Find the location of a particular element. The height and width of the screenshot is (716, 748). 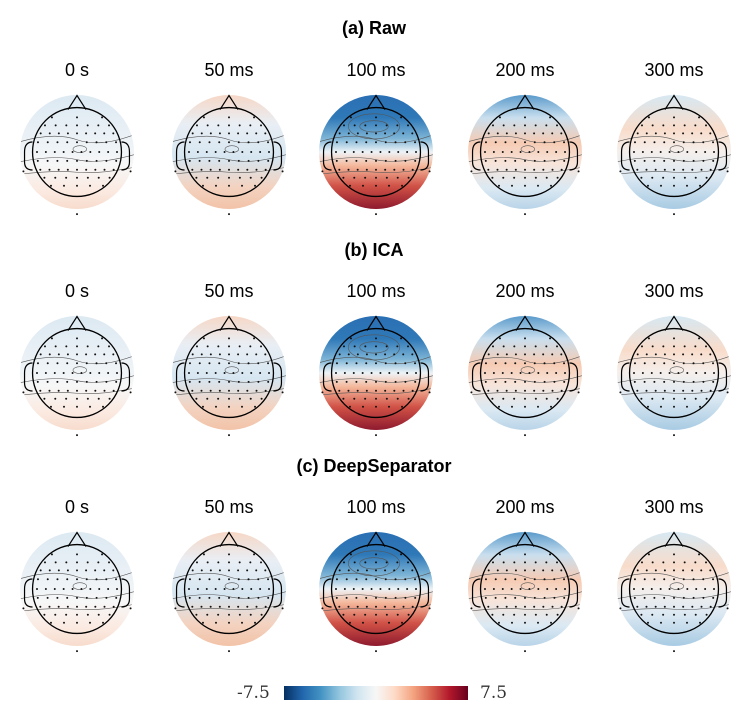

row-title-deepseparator: (c) DeepSeparator is located at coordinates (374, 466).